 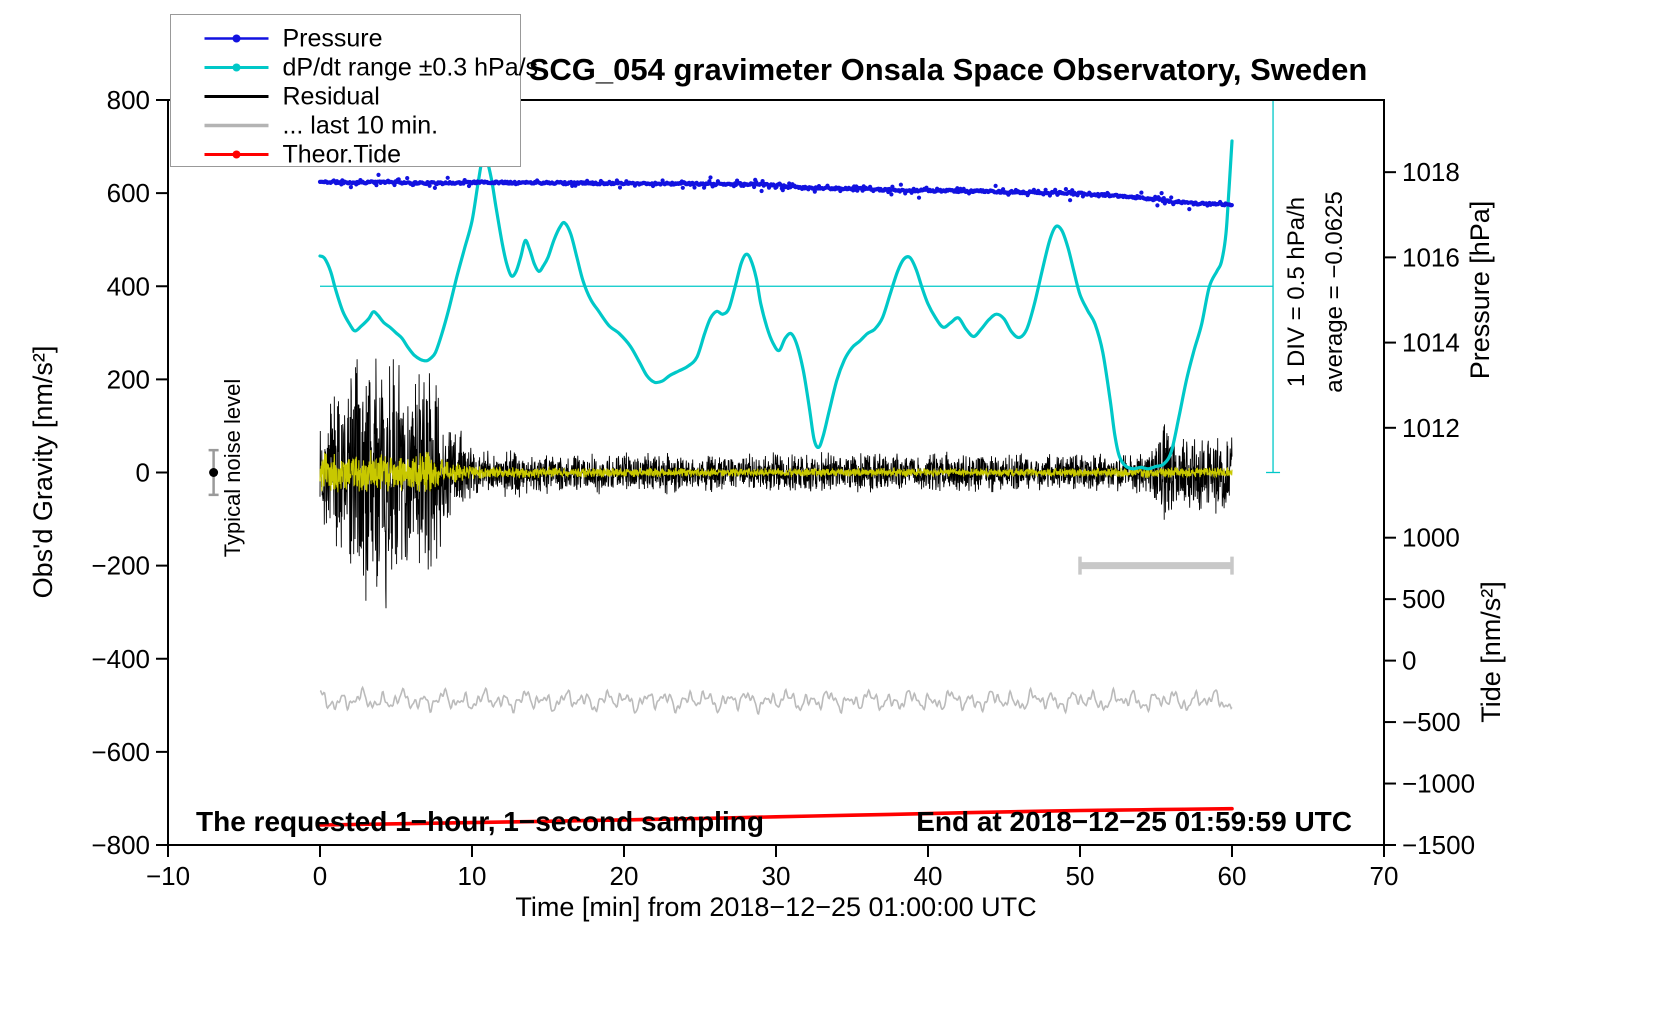 I want to click on tide-tick-label: −1500, so click(x=1438, y=845).